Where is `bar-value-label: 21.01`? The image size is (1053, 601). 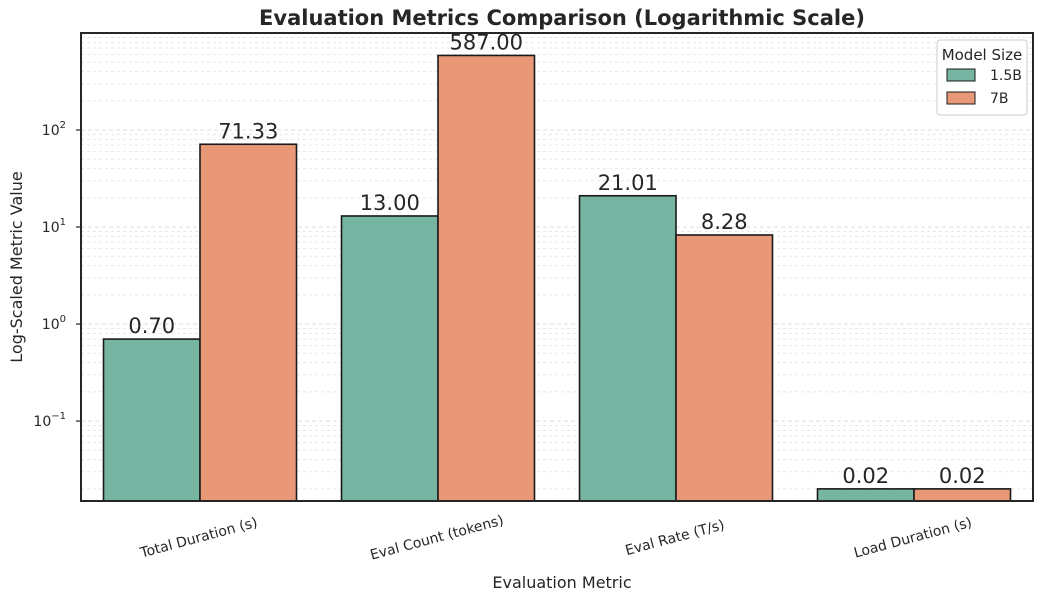
bar-value-label: 21.01 is located at coordinates (628, 183).